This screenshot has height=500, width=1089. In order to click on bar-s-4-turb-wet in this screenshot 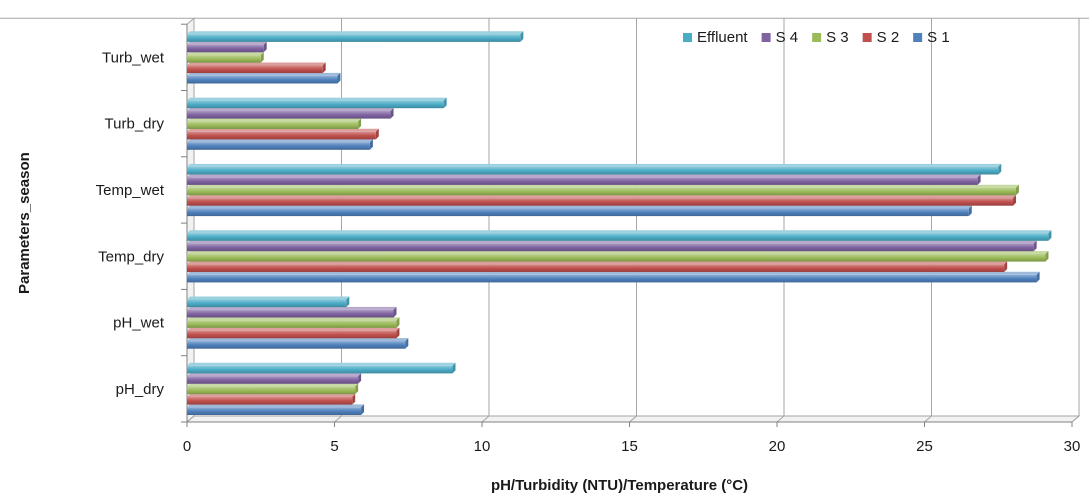, I will do `click(227, 47)`.